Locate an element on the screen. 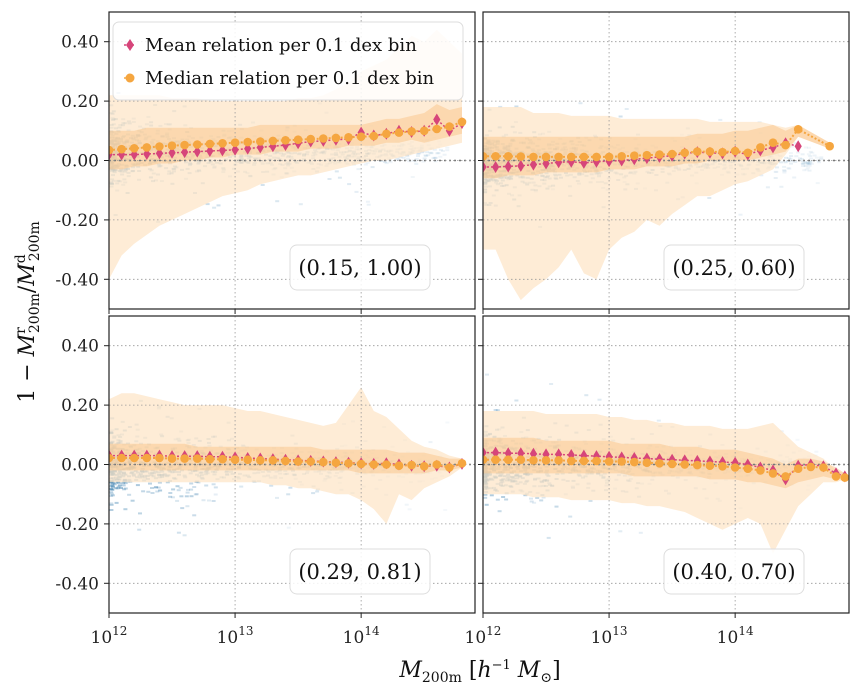  y-tick-label: 0.20 is located at coordinates (80, 406).